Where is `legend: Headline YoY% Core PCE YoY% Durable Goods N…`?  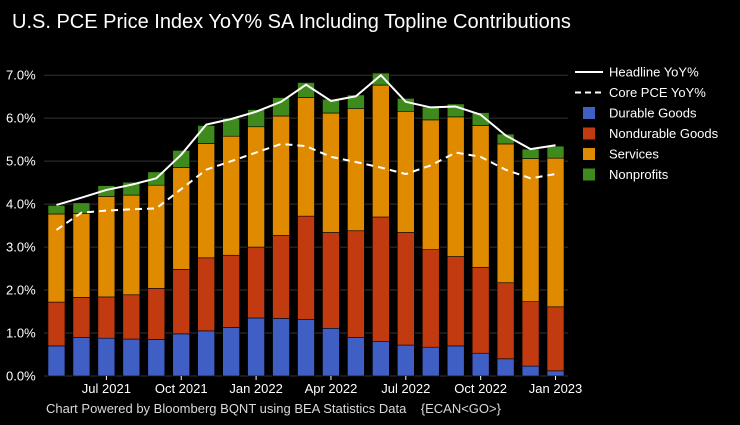 legend: Headline YoY% Core PCE YoY% Durable Goods N… is located at coordinates (647, 123).